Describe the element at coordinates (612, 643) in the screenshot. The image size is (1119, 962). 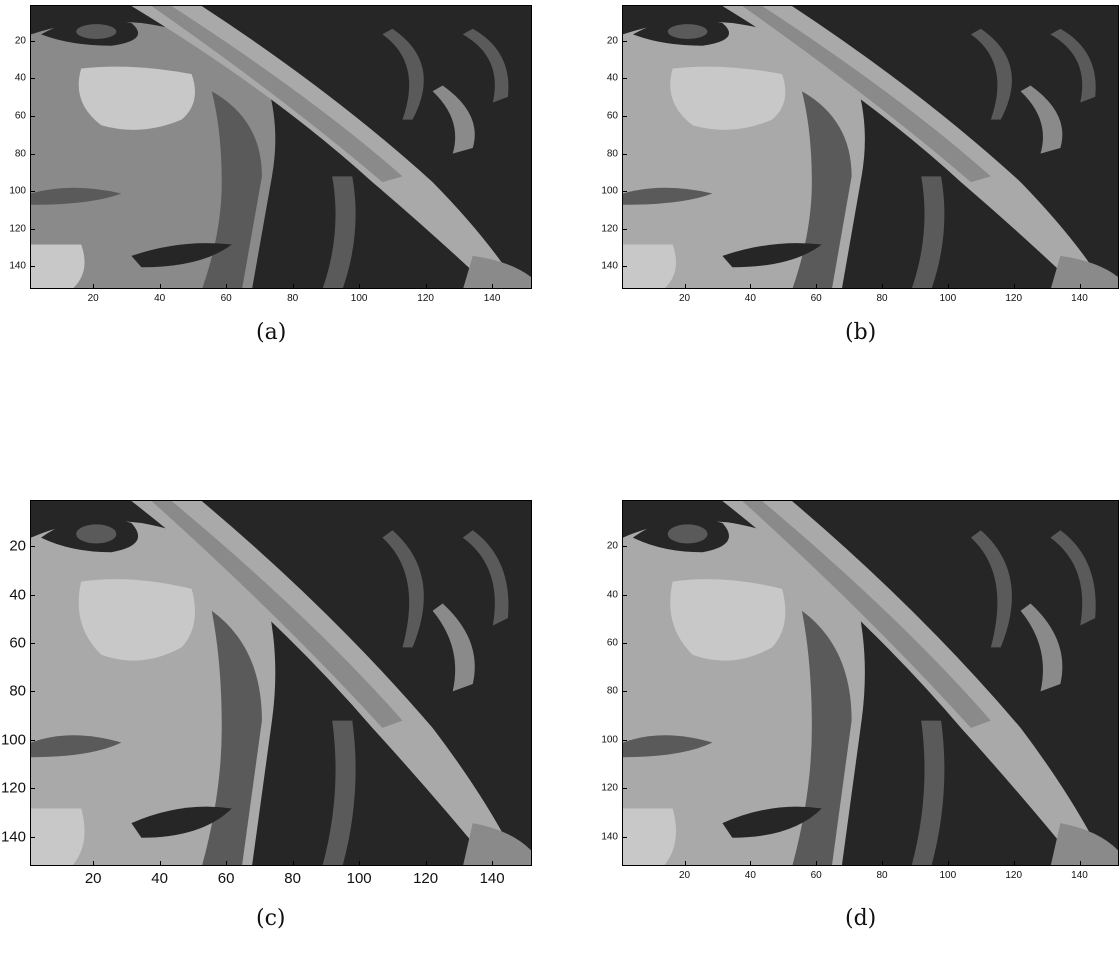
I see `y-tick-label: 60` at that location.